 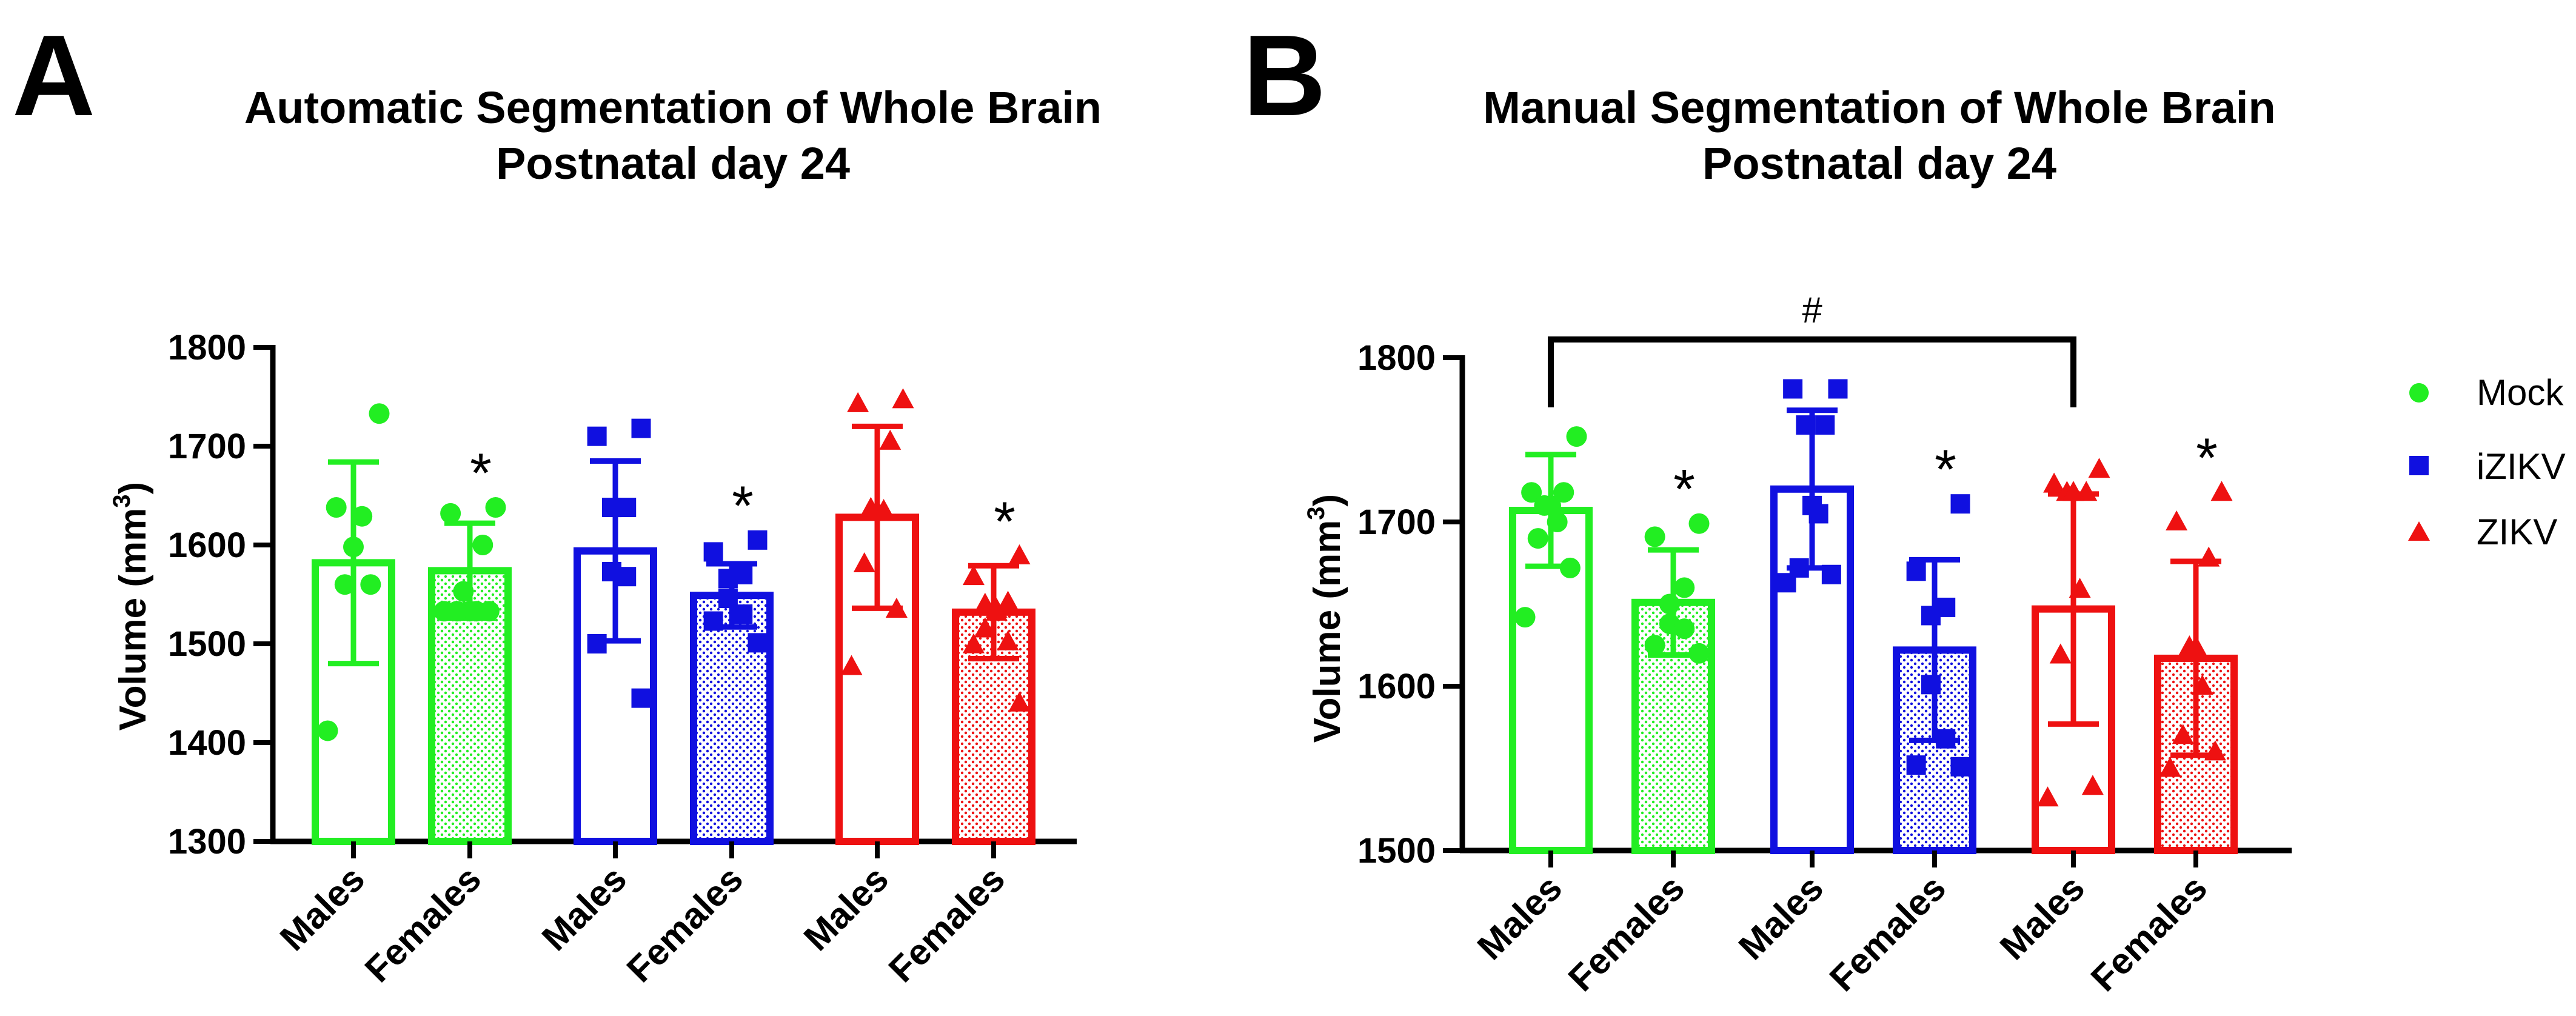 I want to click on chart-b-y-axis-label: Volume (mm3), so click(x=1325, y=618).